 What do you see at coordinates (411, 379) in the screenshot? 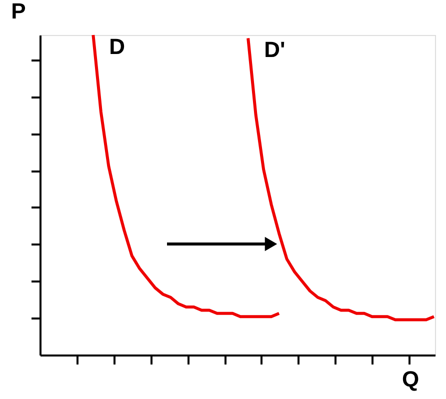
I see `x-axis-title: Q` at bounding box center [411, 379].